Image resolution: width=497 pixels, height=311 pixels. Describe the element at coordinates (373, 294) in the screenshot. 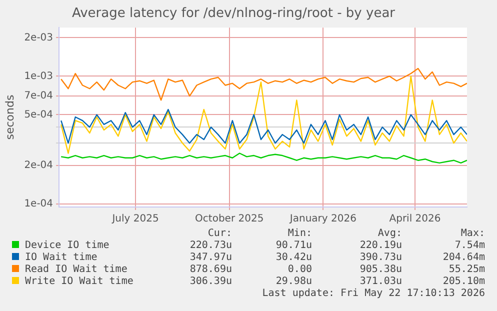

I see `text: Last update: Fri May 22 17:10:13 2026` at that location.